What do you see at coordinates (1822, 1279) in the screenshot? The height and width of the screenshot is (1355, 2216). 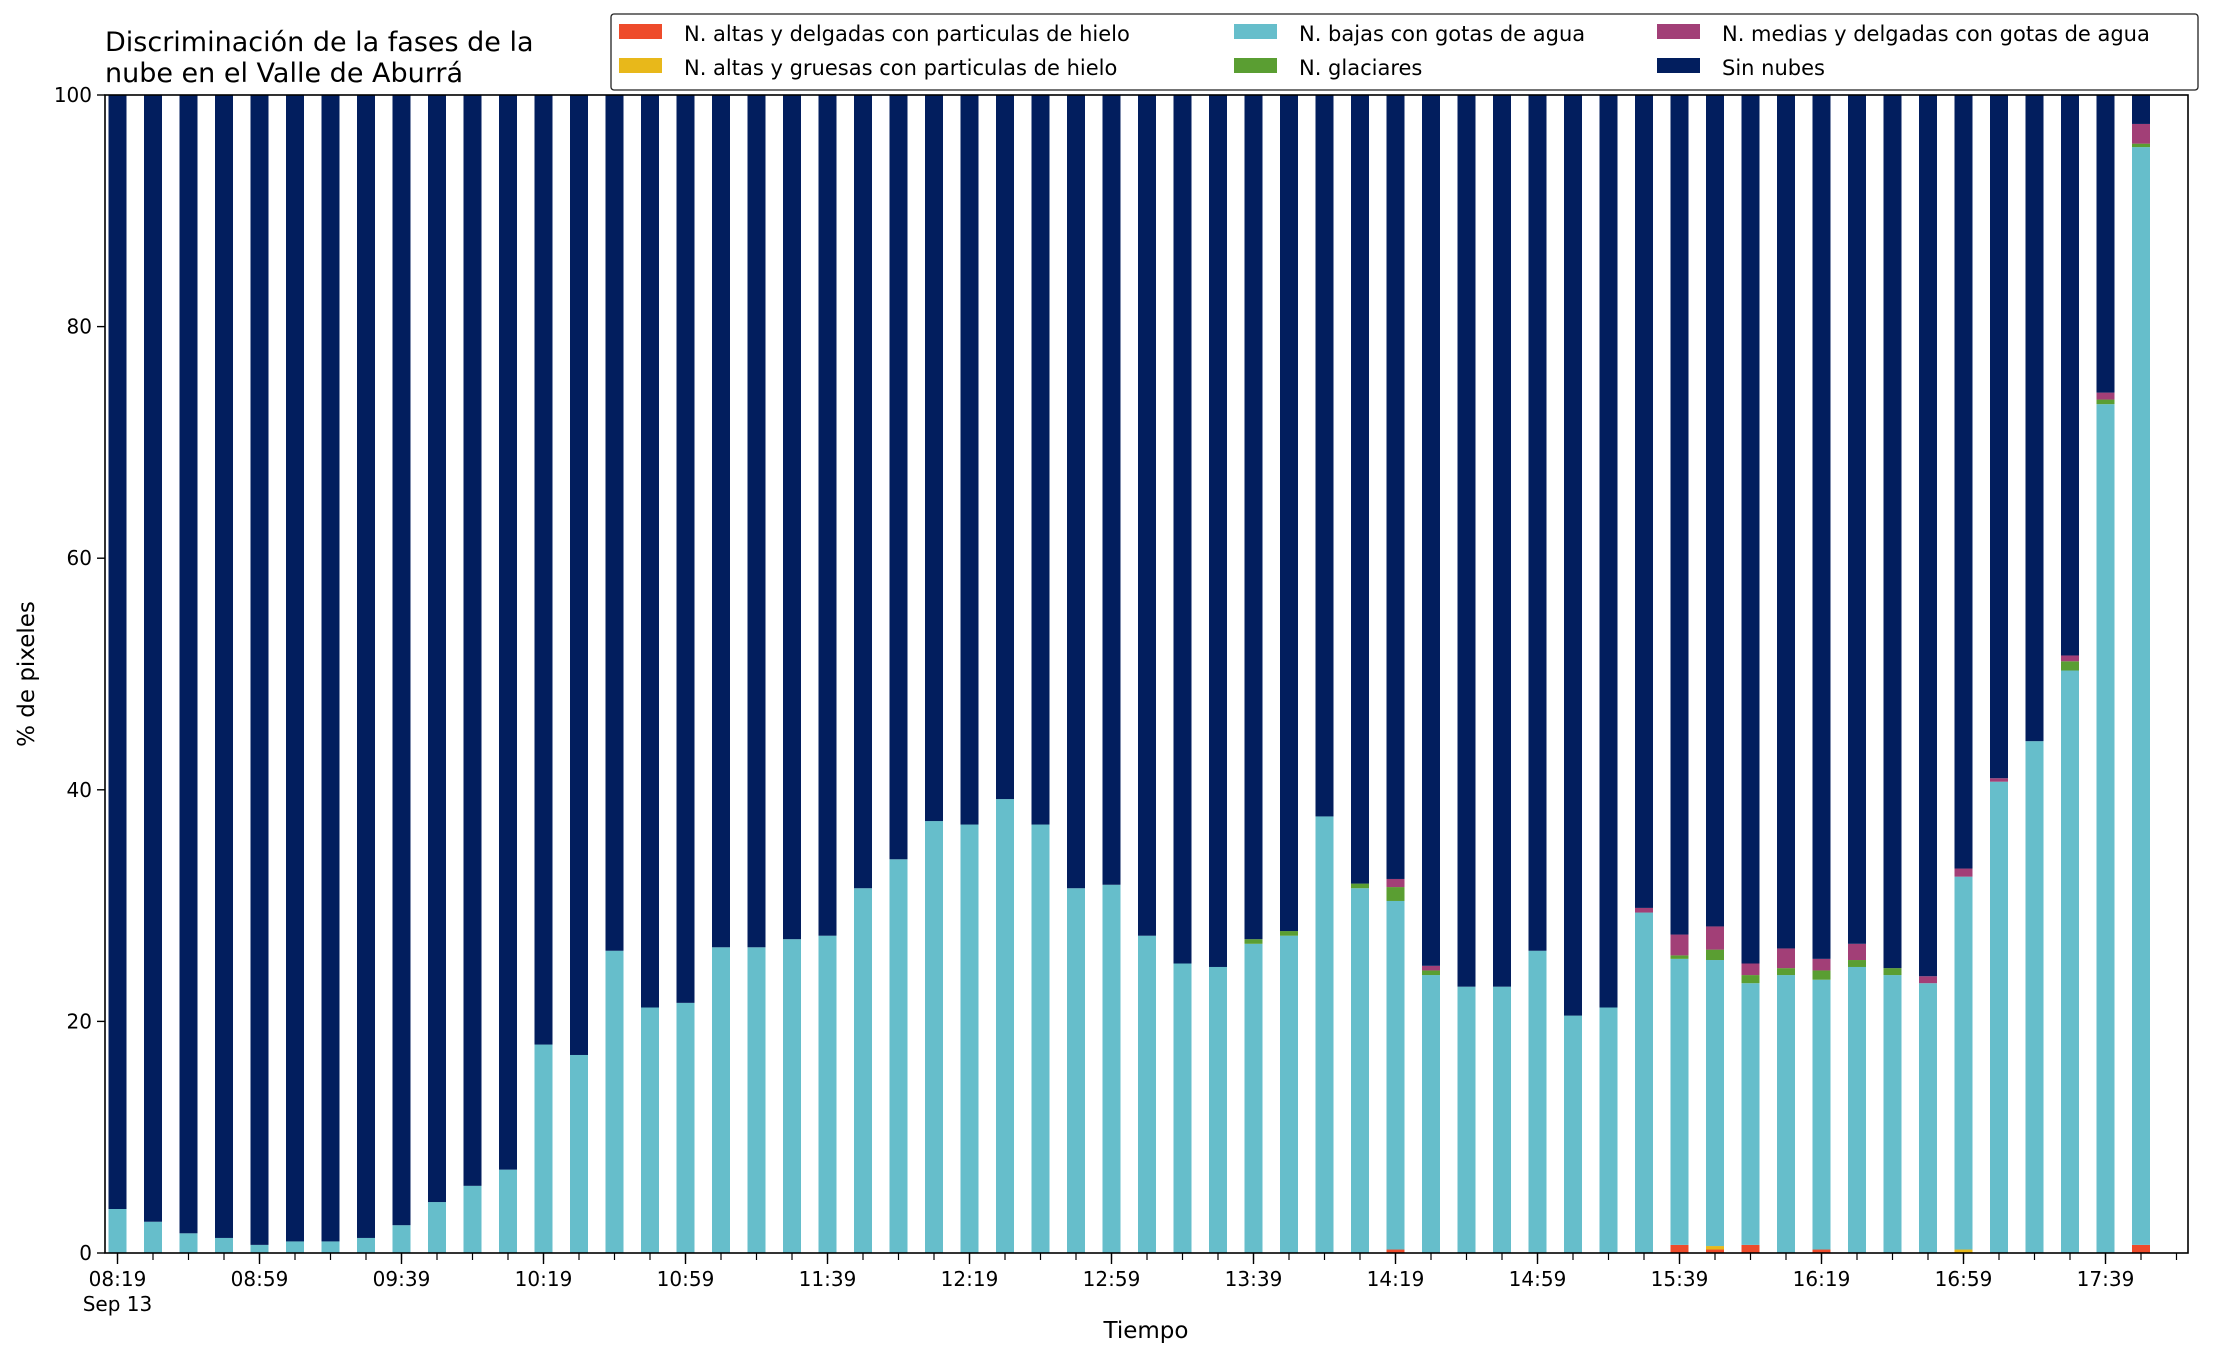 I see `x-tick-label: 16:19` at bounding box center [1822, 1279].